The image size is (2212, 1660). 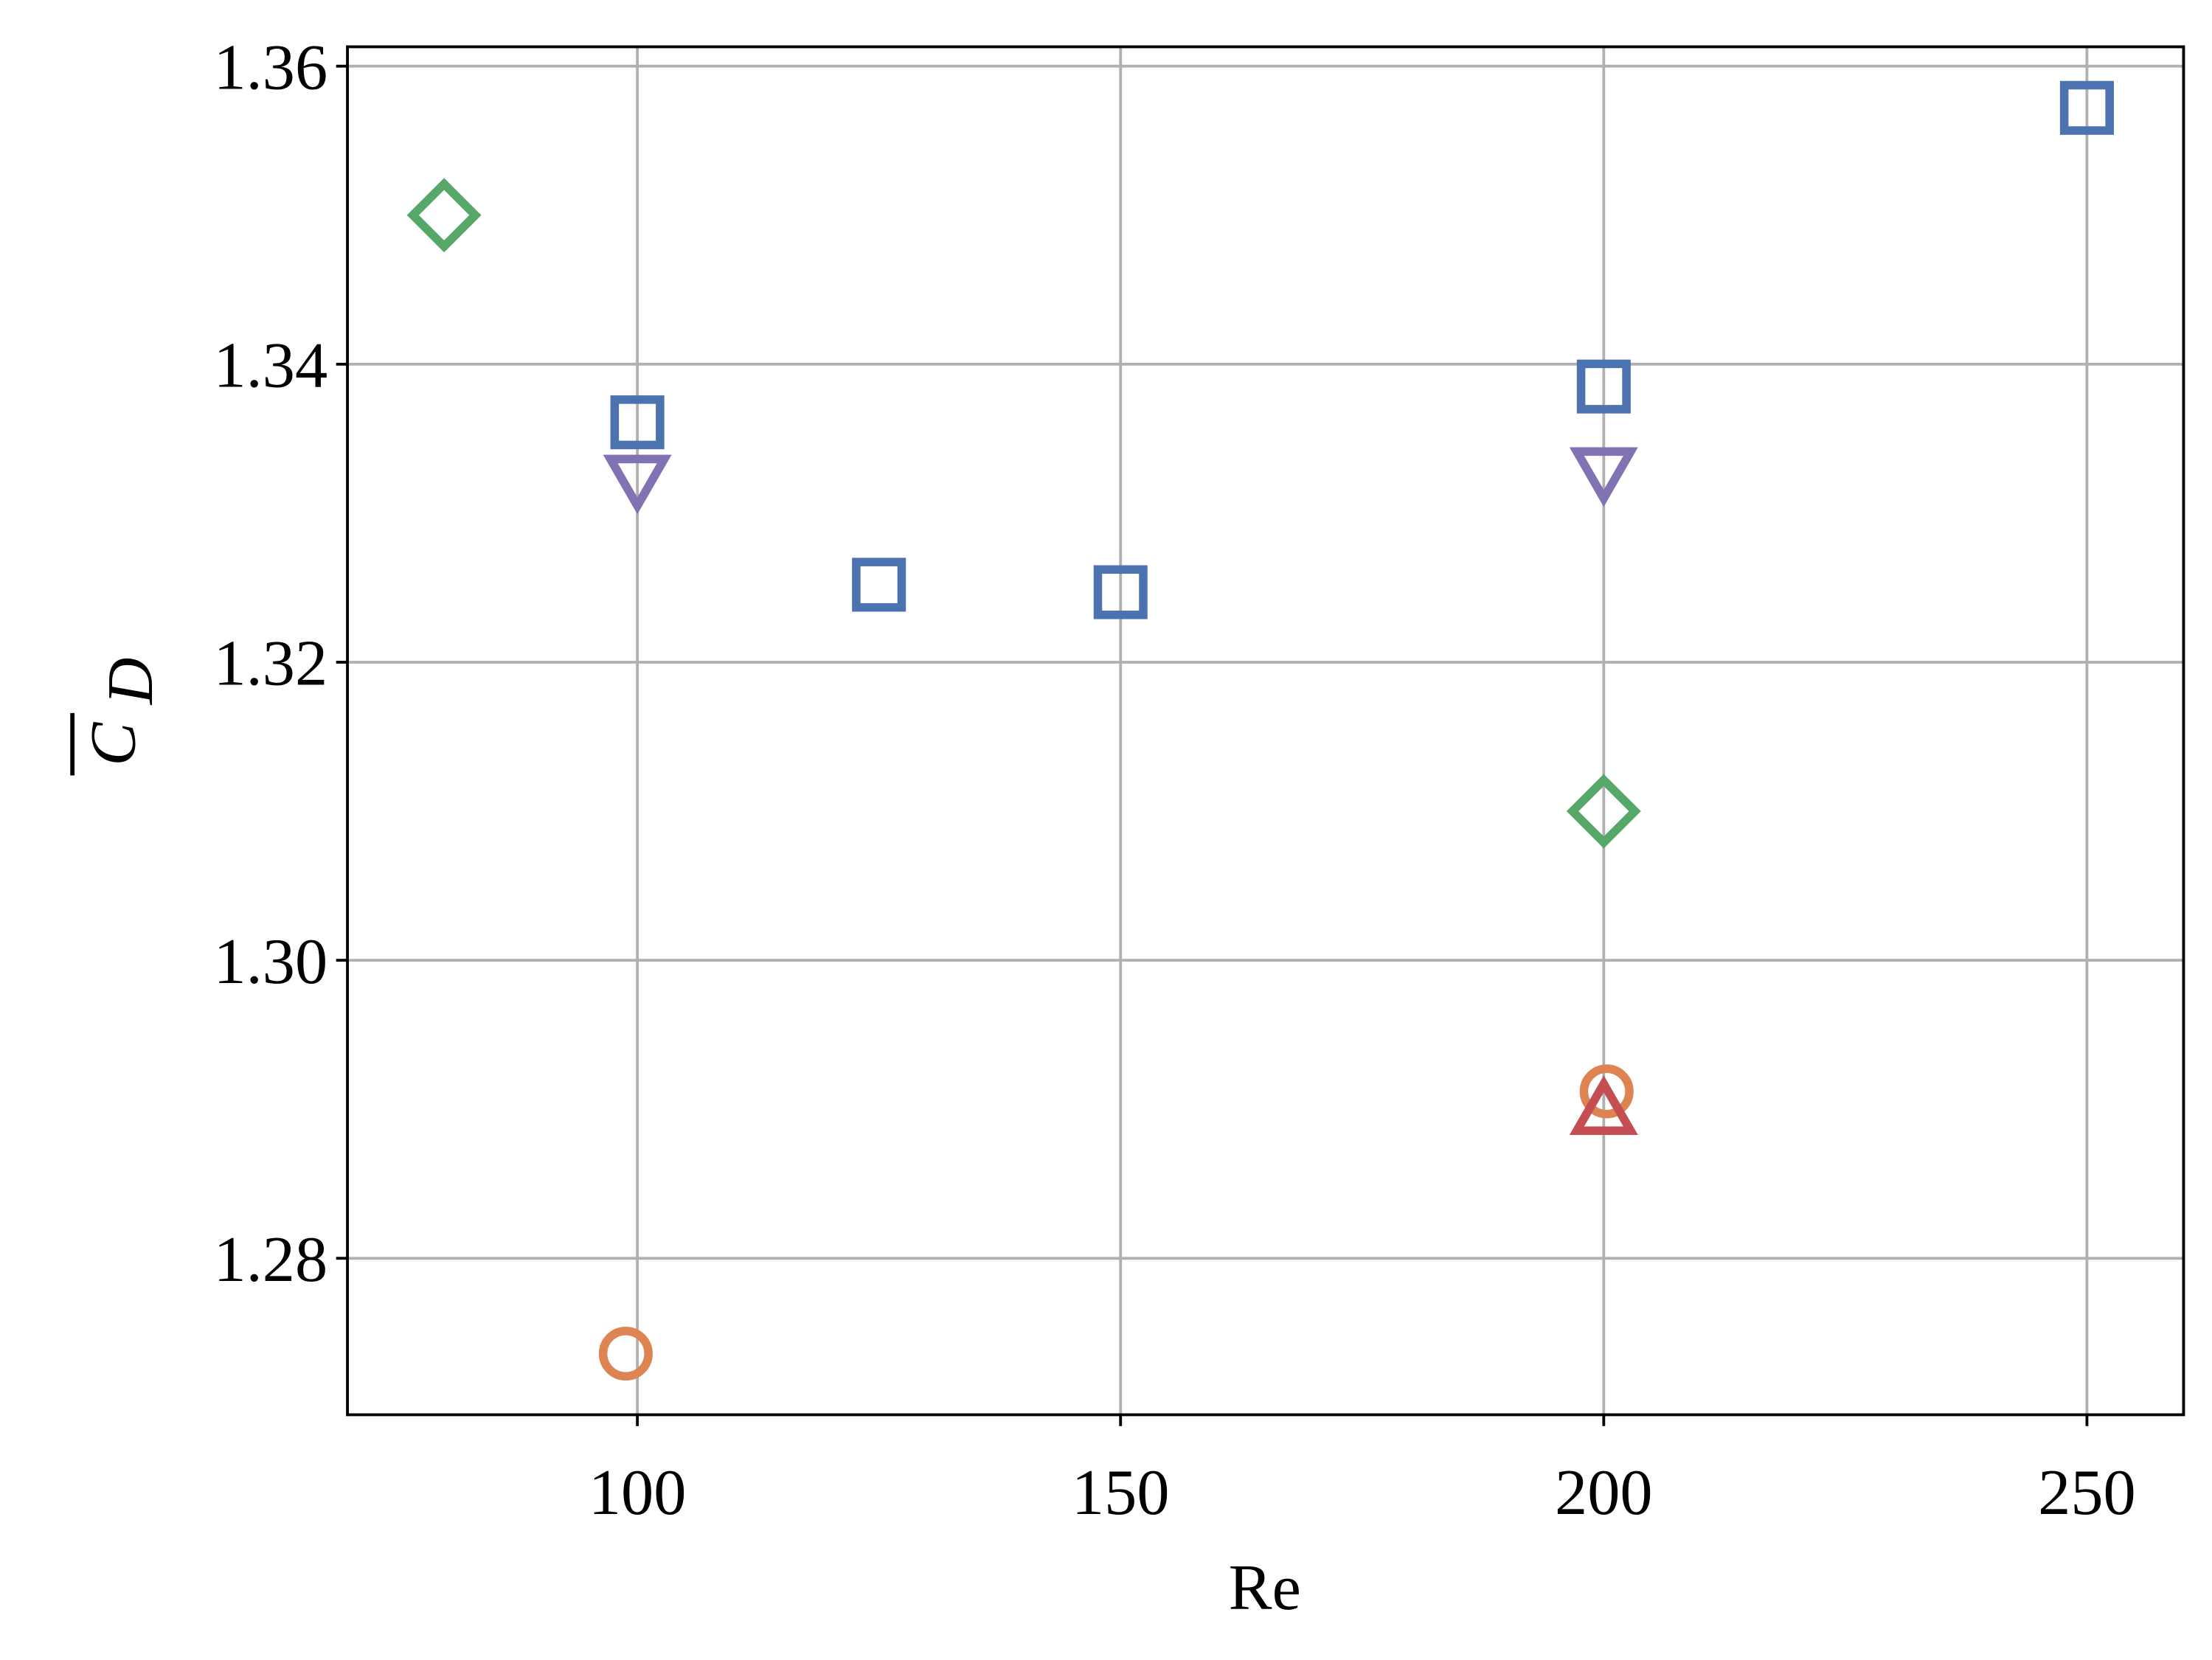 What do you see at coordinates (270, 366) in the screenshot?
I see `y-tick-label: 1.34` at bounding box center [270, 366].